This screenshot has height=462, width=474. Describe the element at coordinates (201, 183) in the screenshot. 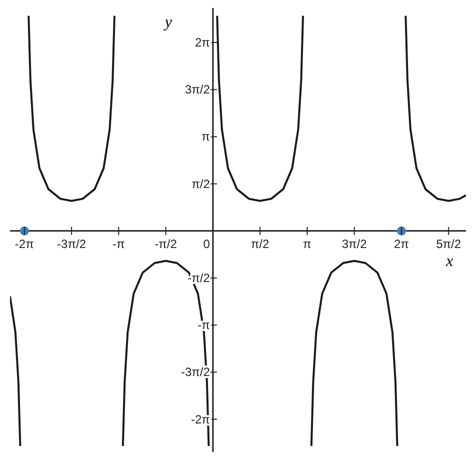

I see `y-tick-label: π/2` at that location.